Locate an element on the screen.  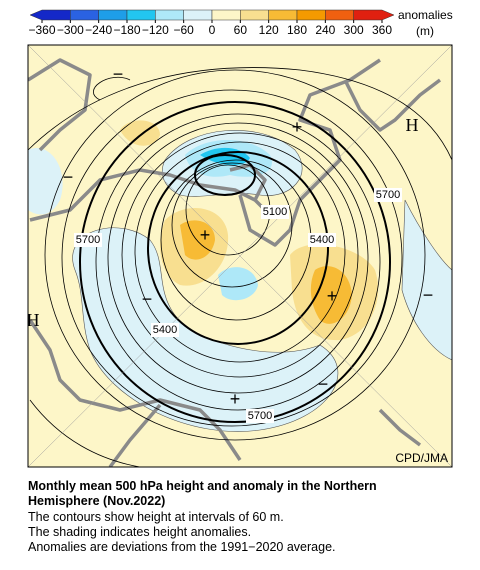
colorbar-tick-label: −360 is located at coordinates (41, 30).